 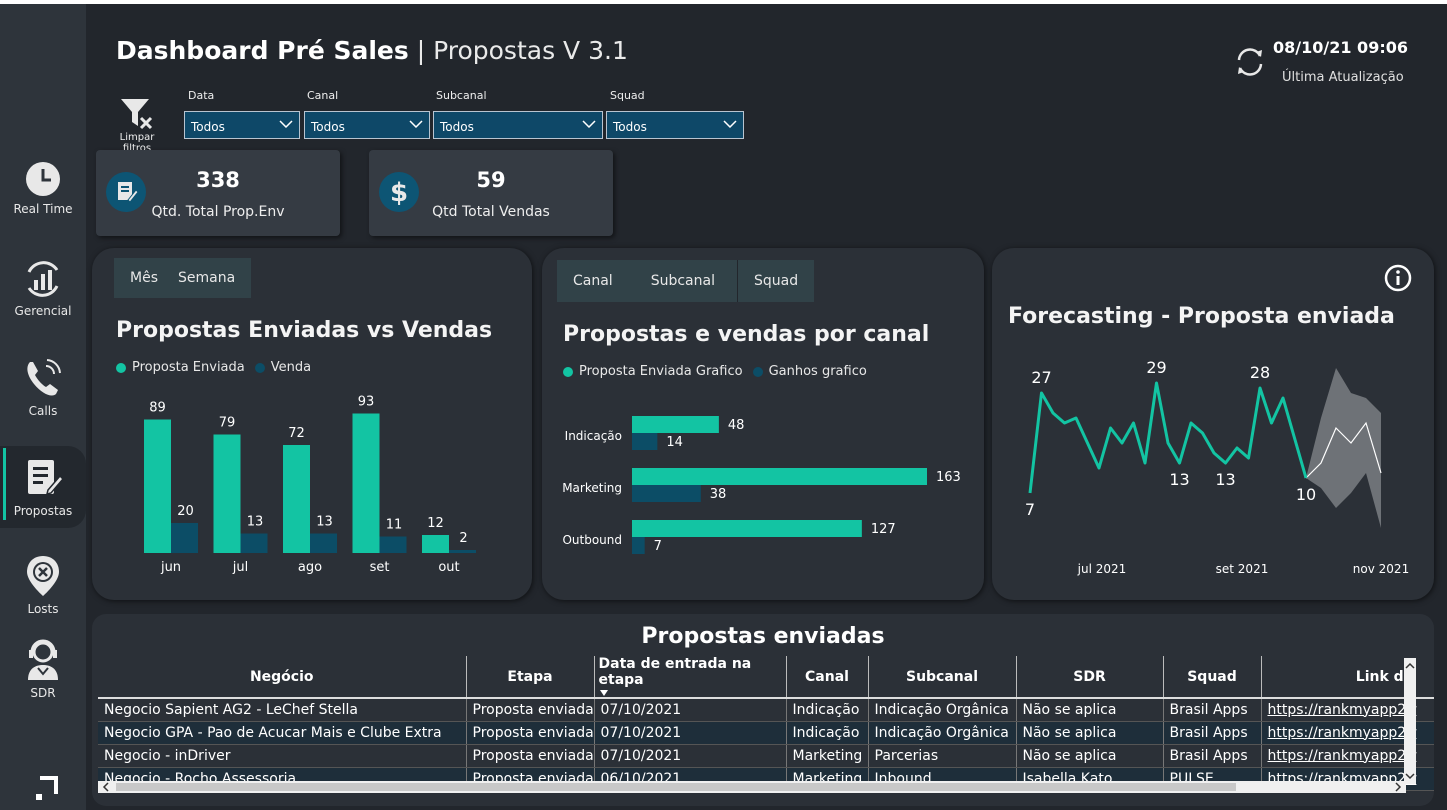 I want to click on sidebar-item-real-time: Real Time, so click(x=43, y=188).